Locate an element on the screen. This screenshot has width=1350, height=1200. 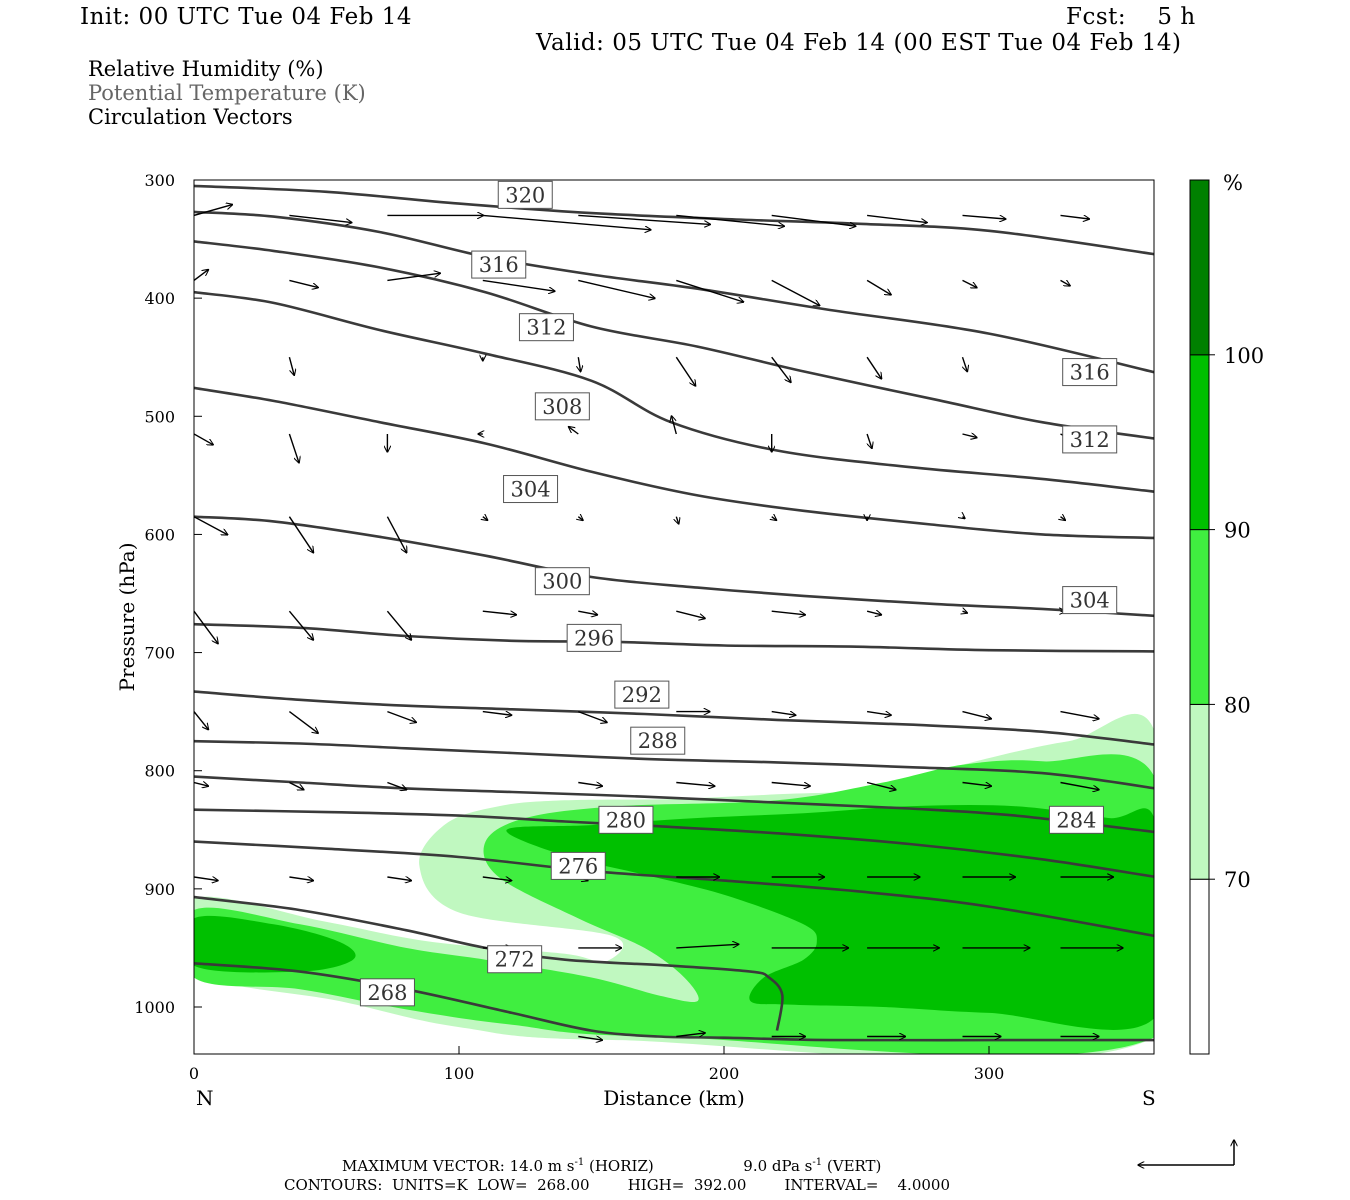
theta-label-284: 284 is located at coordinates (1076, 819).